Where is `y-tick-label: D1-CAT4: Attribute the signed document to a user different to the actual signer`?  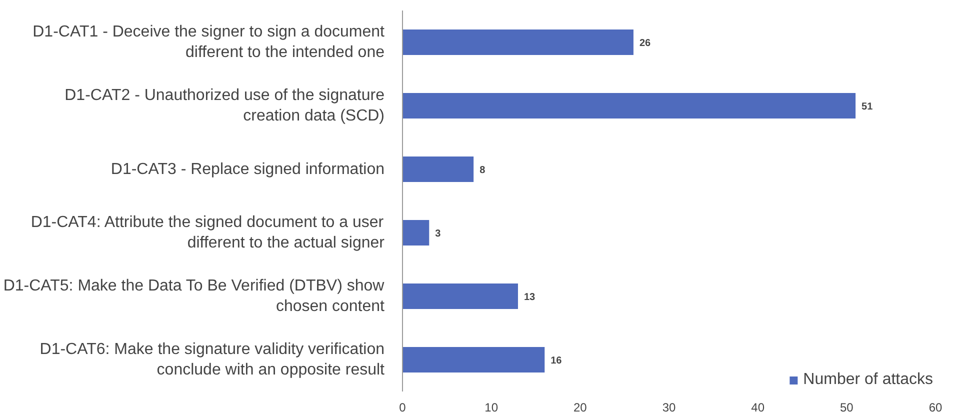
y-tick-label: D1-CAT4: Attribute the signed document to a user different to the actual signer is located at coordinates (208, 233).